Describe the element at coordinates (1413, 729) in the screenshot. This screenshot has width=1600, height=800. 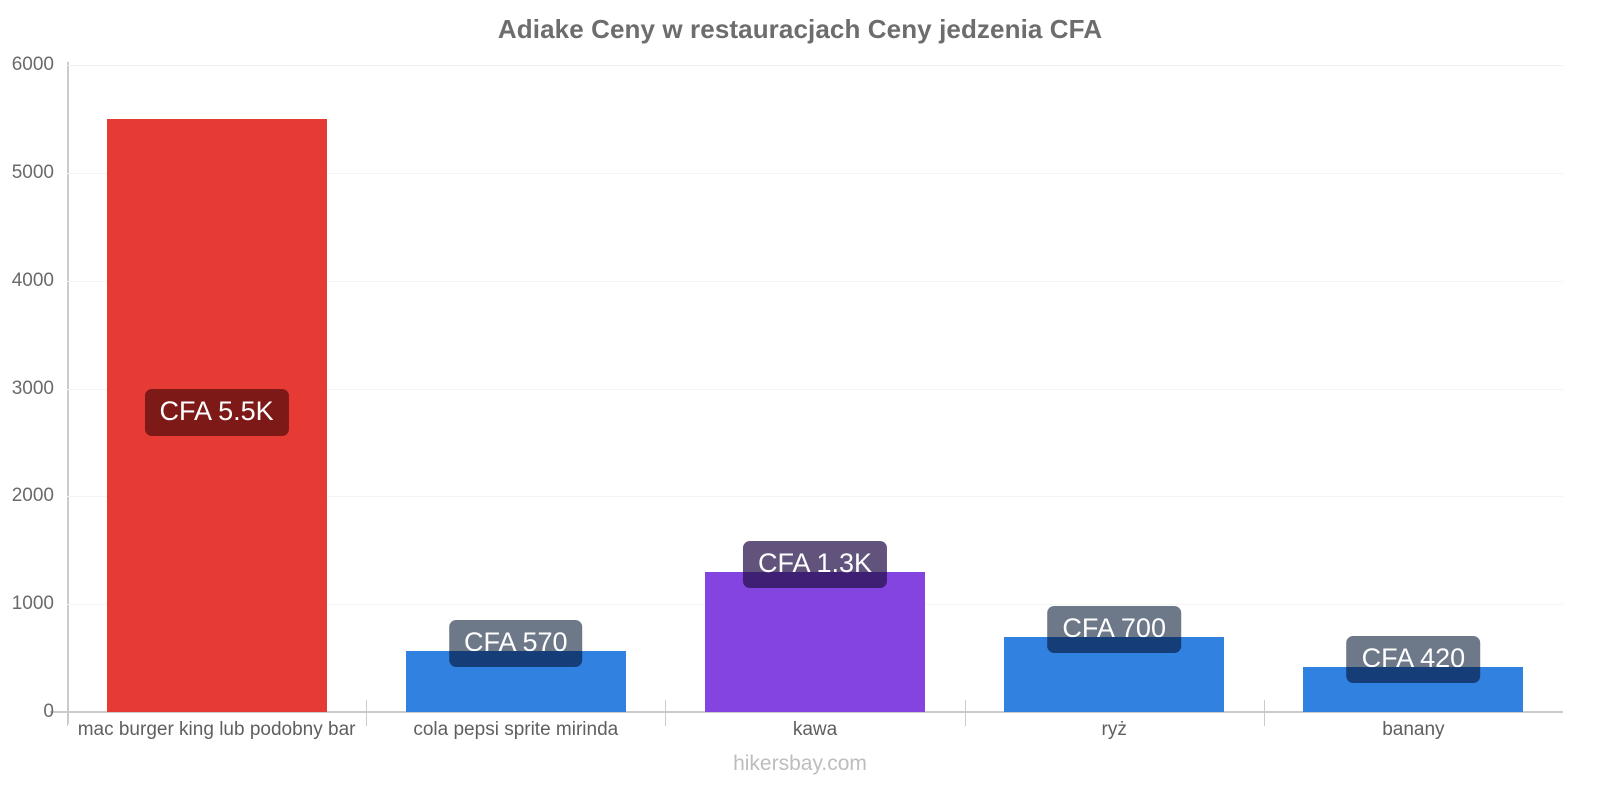
I see `x-axis-tick-label: banany` at that location.